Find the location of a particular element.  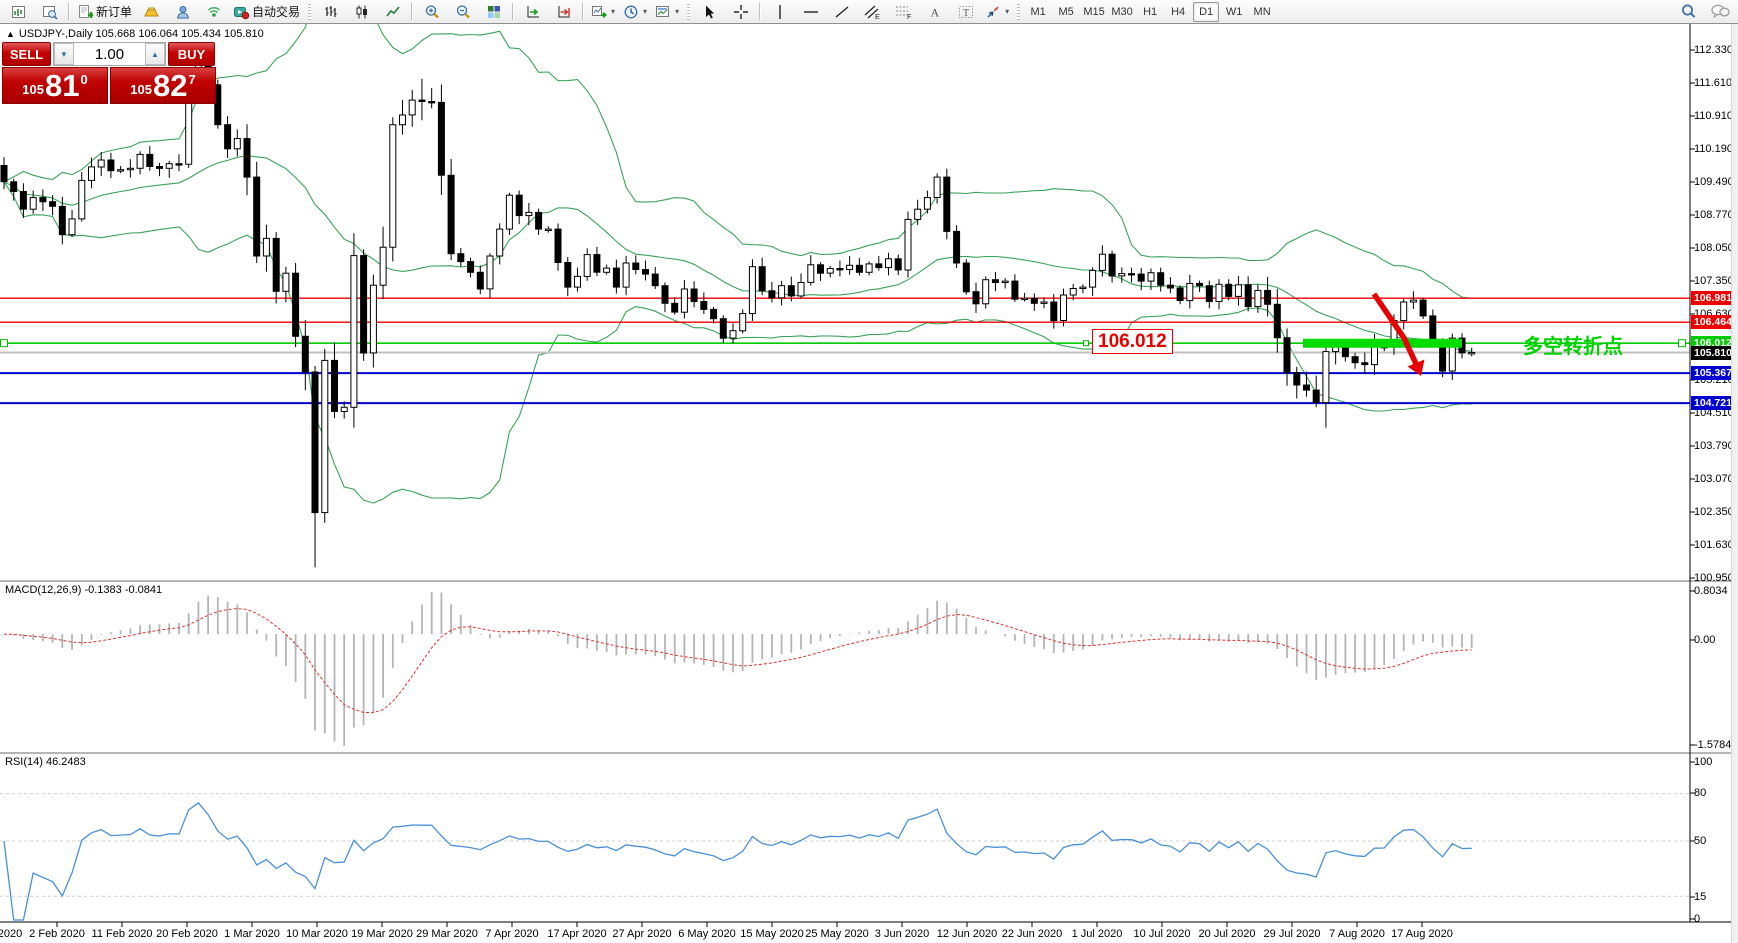

tf-H4: H4 is located at coordinates (1178, 11).